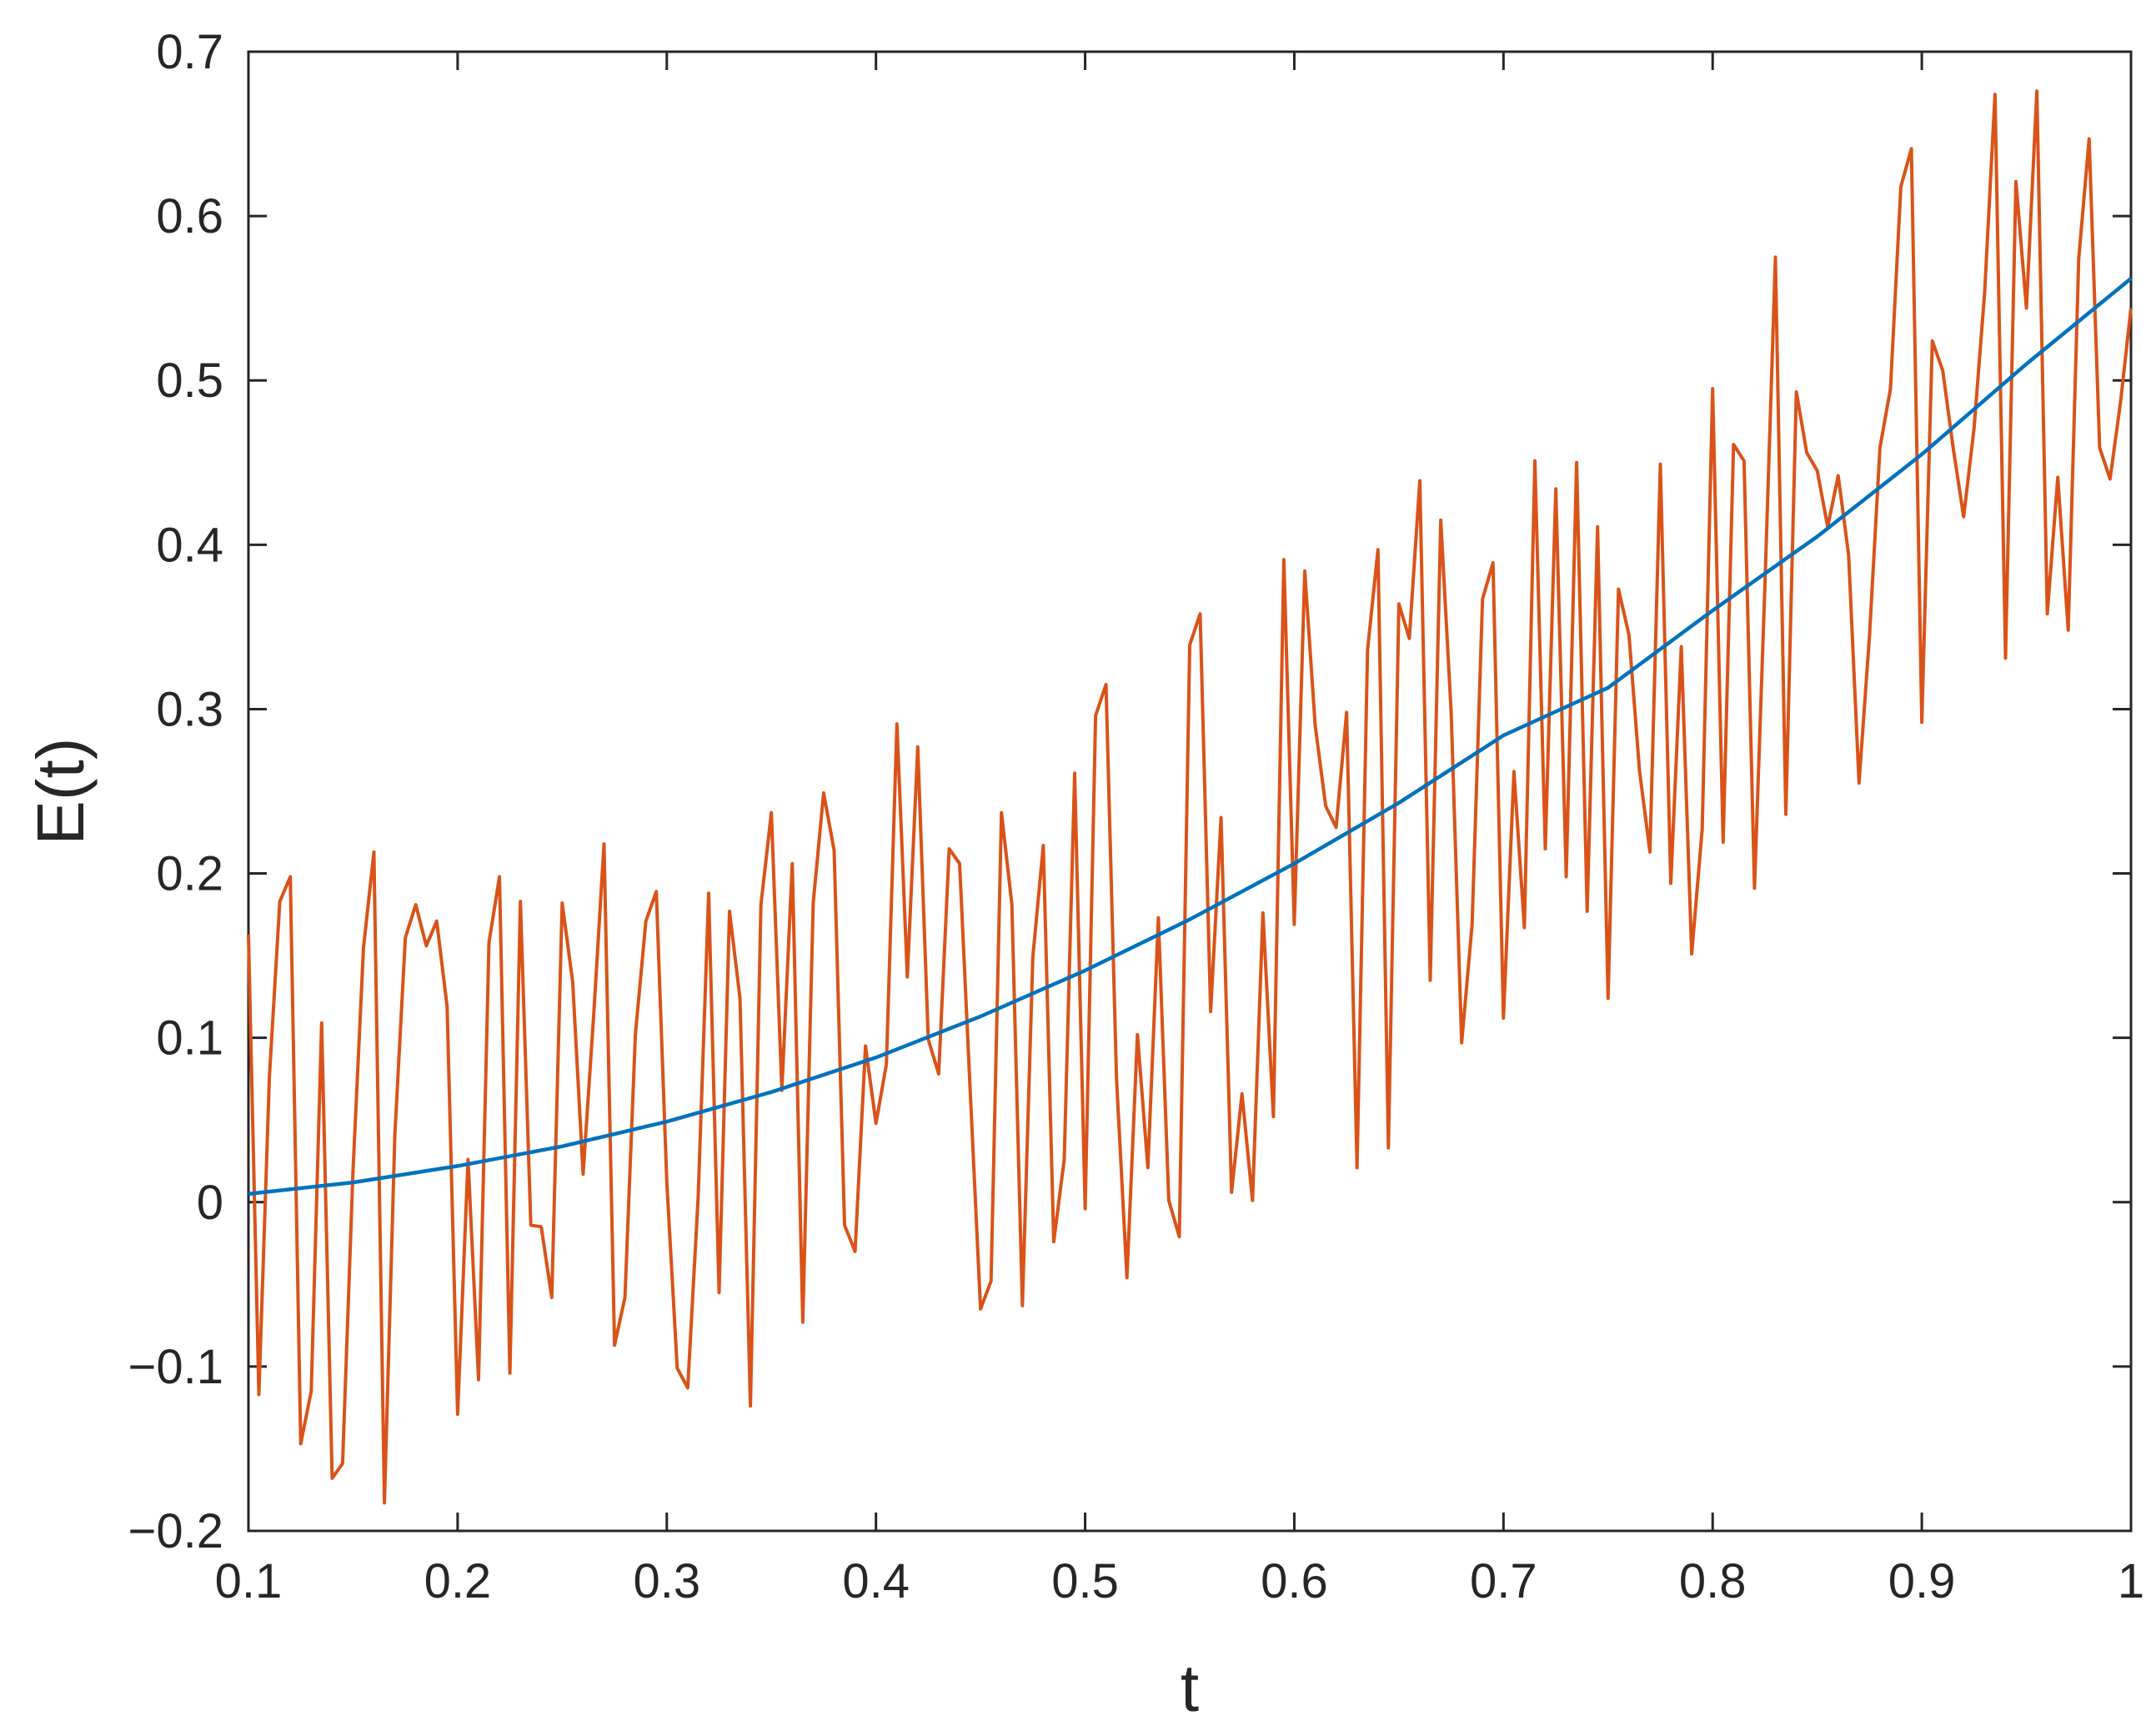 The width and height of the screenshot is (2156, 1736). I want to click on x-tick-label: 0.6, so click(1294, 1581).